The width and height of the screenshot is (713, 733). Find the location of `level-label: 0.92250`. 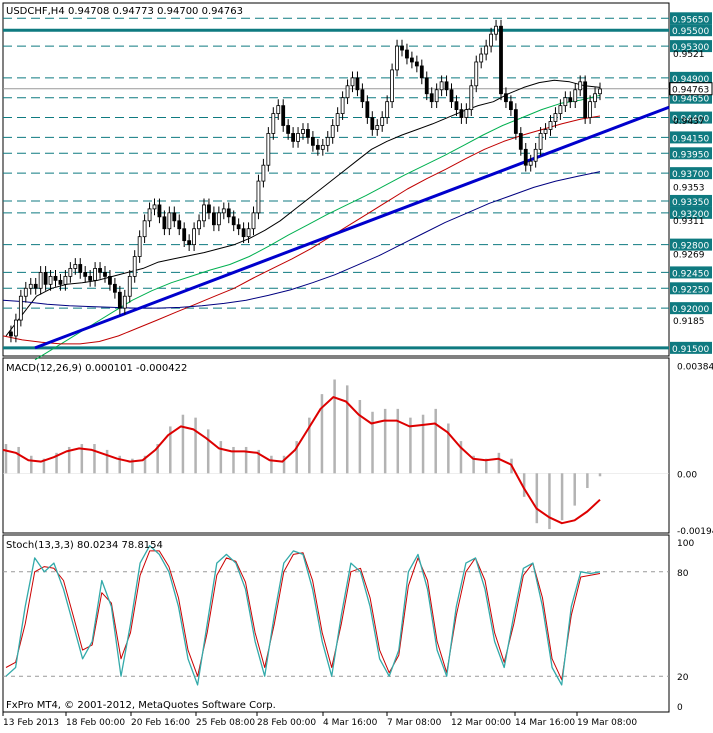

level-label: 0.92250 is located at coordinates (690, 290).